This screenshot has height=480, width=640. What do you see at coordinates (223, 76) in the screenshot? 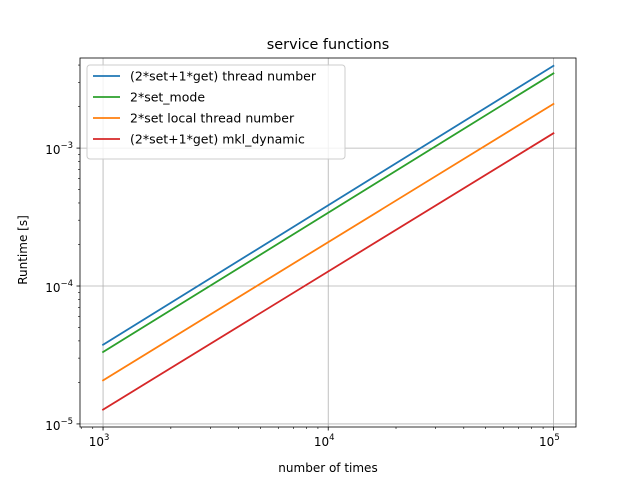
I see `legend-label-0: (2*set+1*get) thread number` at bounding box center [223, 76].